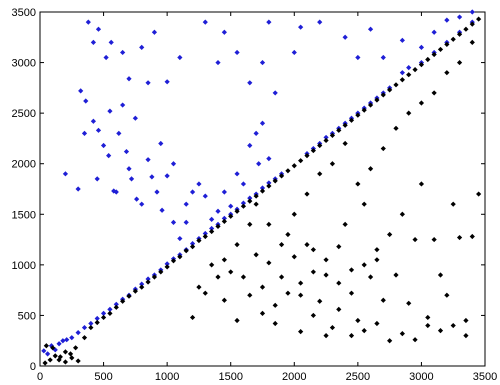  Describe the element at coordinates (294, 377) in the screenshot. I see `x-tick-label: 2000` at that location.